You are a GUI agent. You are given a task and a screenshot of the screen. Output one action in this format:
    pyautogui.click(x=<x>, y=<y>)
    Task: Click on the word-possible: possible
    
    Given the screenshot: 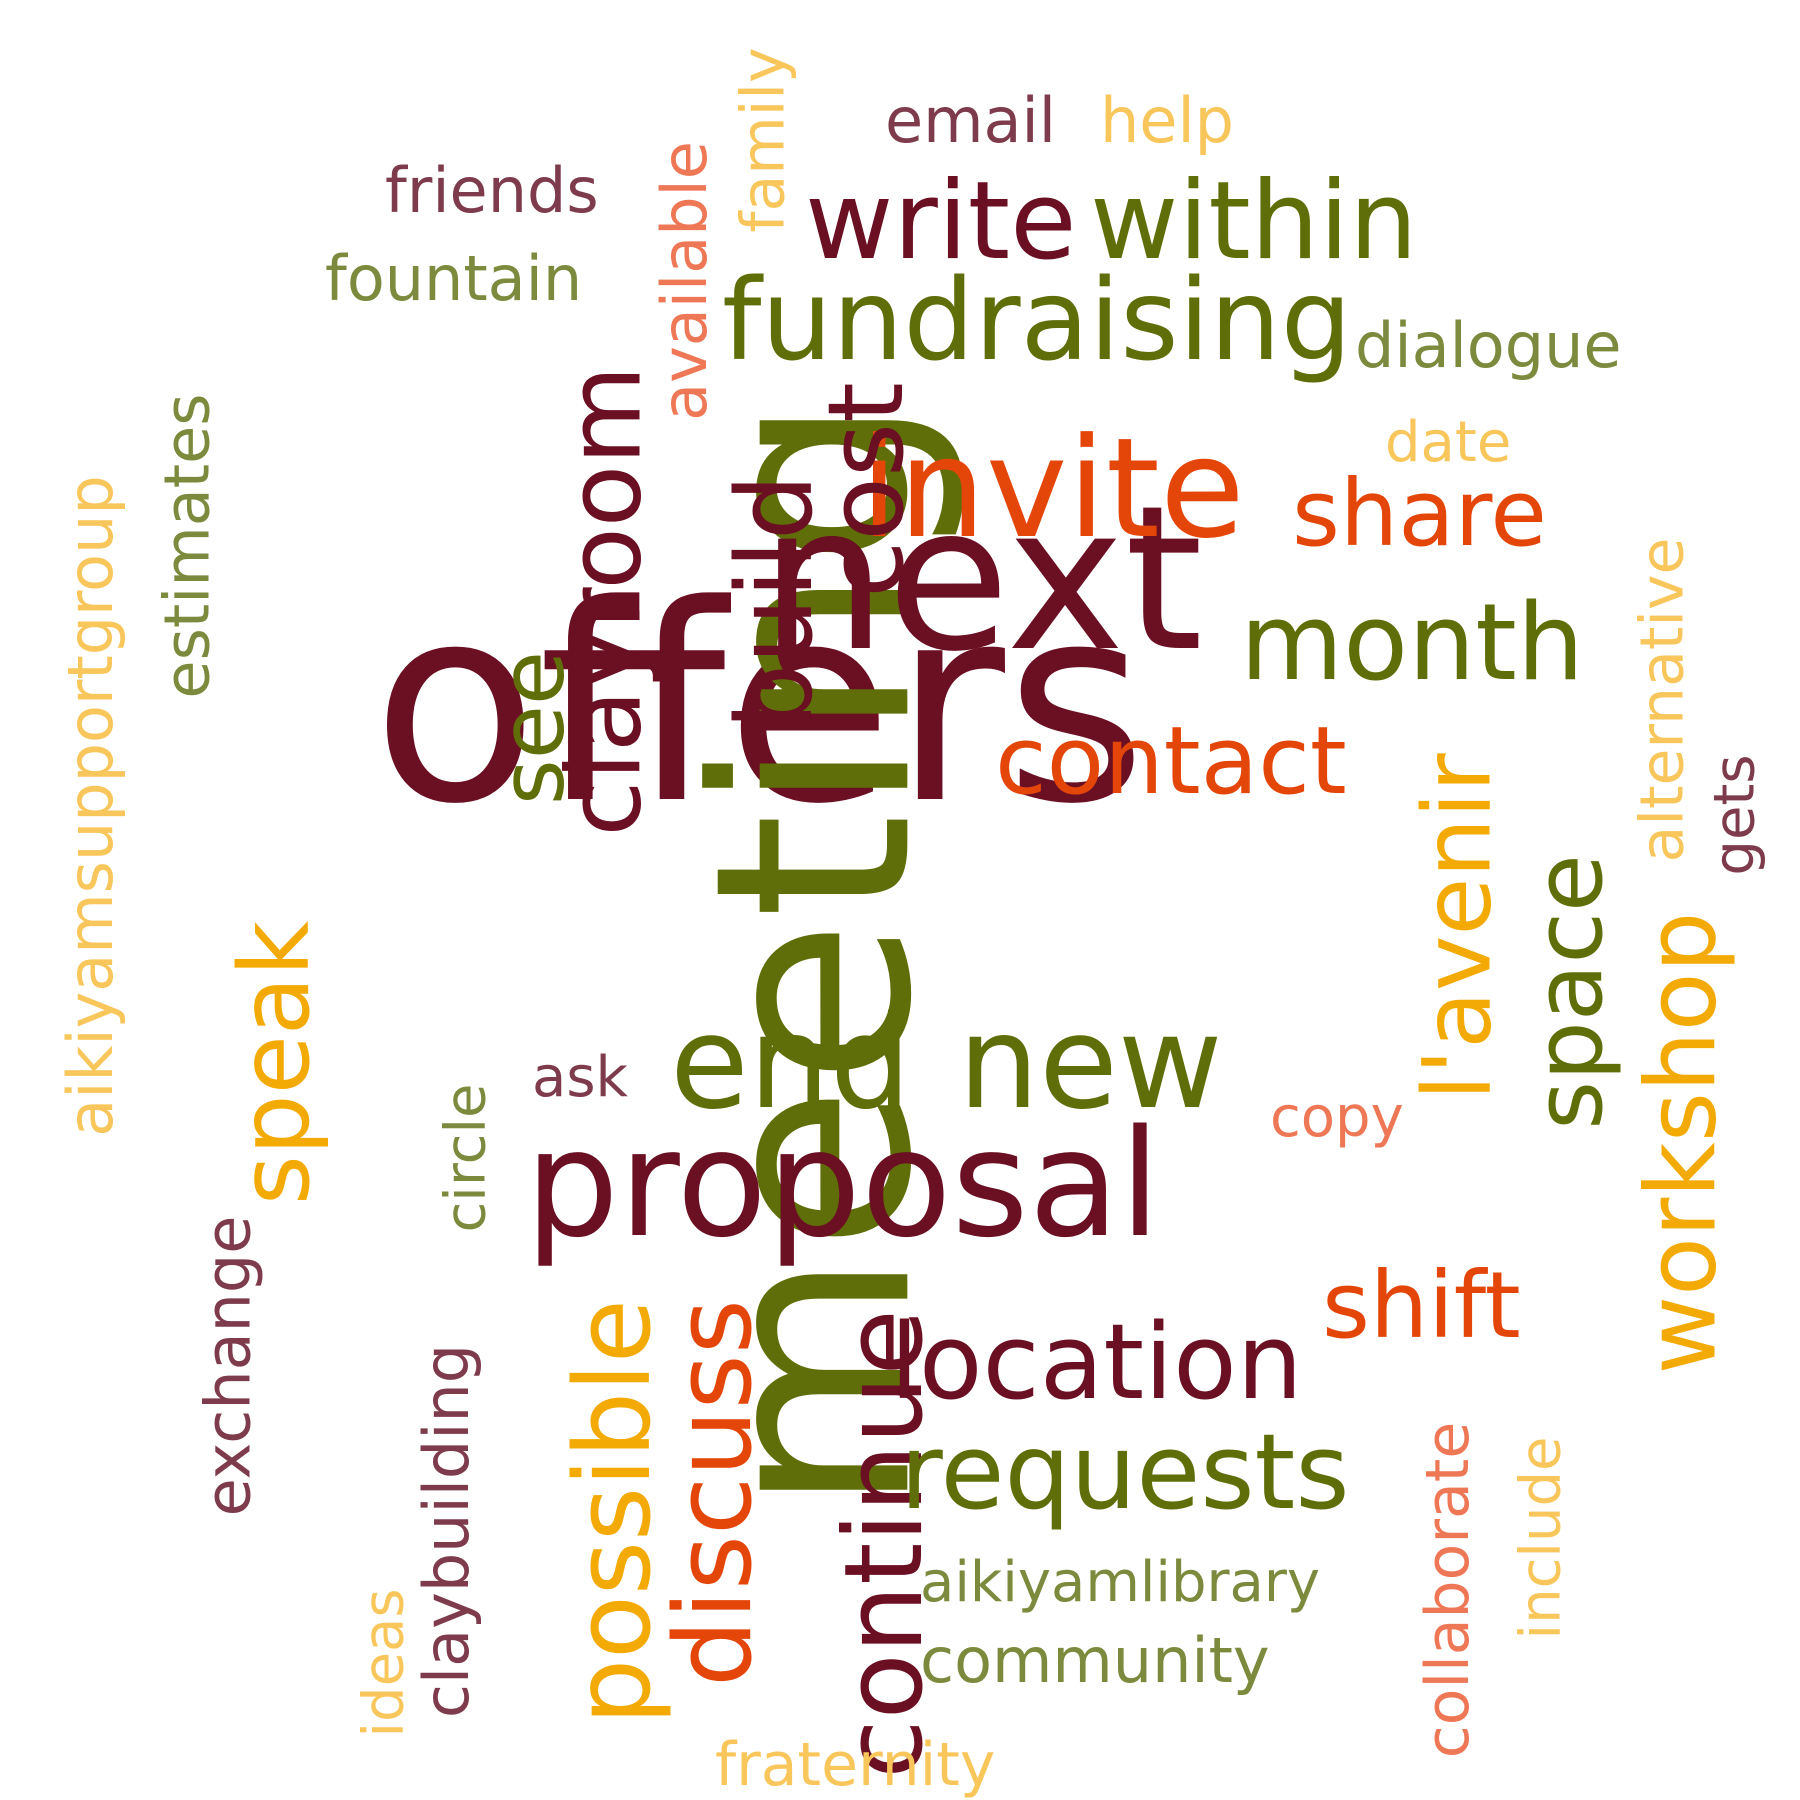 What is the action you would take?
    pyautogui.click(x=612, y=1512)
    